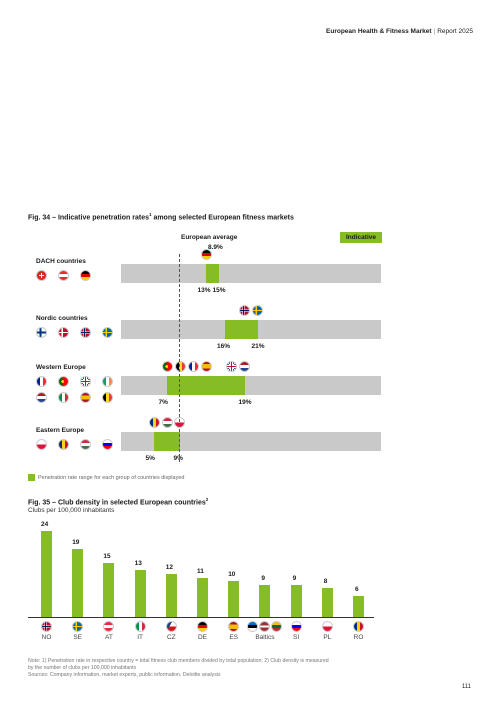 The width and height of the screenshot is (501, 710). Describe the element at coordinates (171, 626) in the screenshot. I see `flag-cz-icon` at that location.